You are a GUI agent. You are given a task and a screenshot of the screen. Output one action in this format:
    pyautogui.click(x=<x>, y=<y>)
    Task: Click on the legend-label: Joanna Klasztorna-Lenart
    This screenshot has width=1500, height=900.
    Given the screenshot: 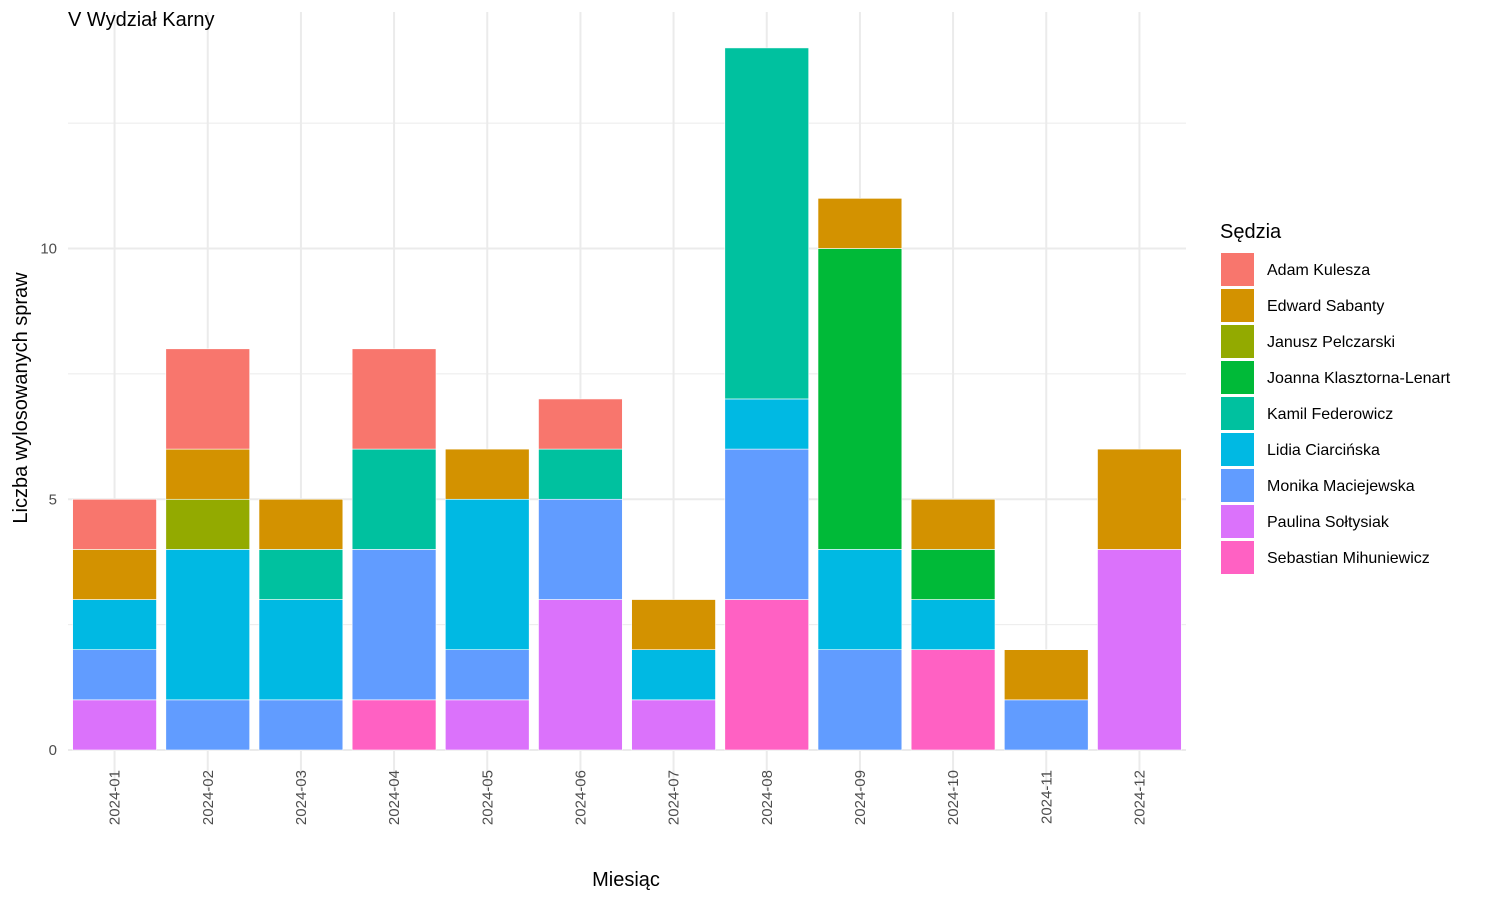 What is the action you would take?
    pyautogui.click(x=1359, y=378)
    